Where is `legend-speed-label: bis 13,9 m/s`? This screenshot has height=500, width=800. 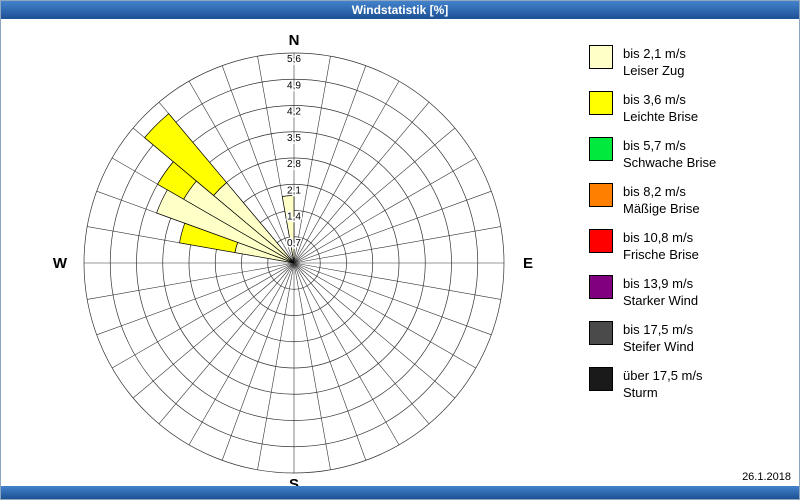
legend-speed-label: bis 13,9 m/s is located at coordinates (658, 283).